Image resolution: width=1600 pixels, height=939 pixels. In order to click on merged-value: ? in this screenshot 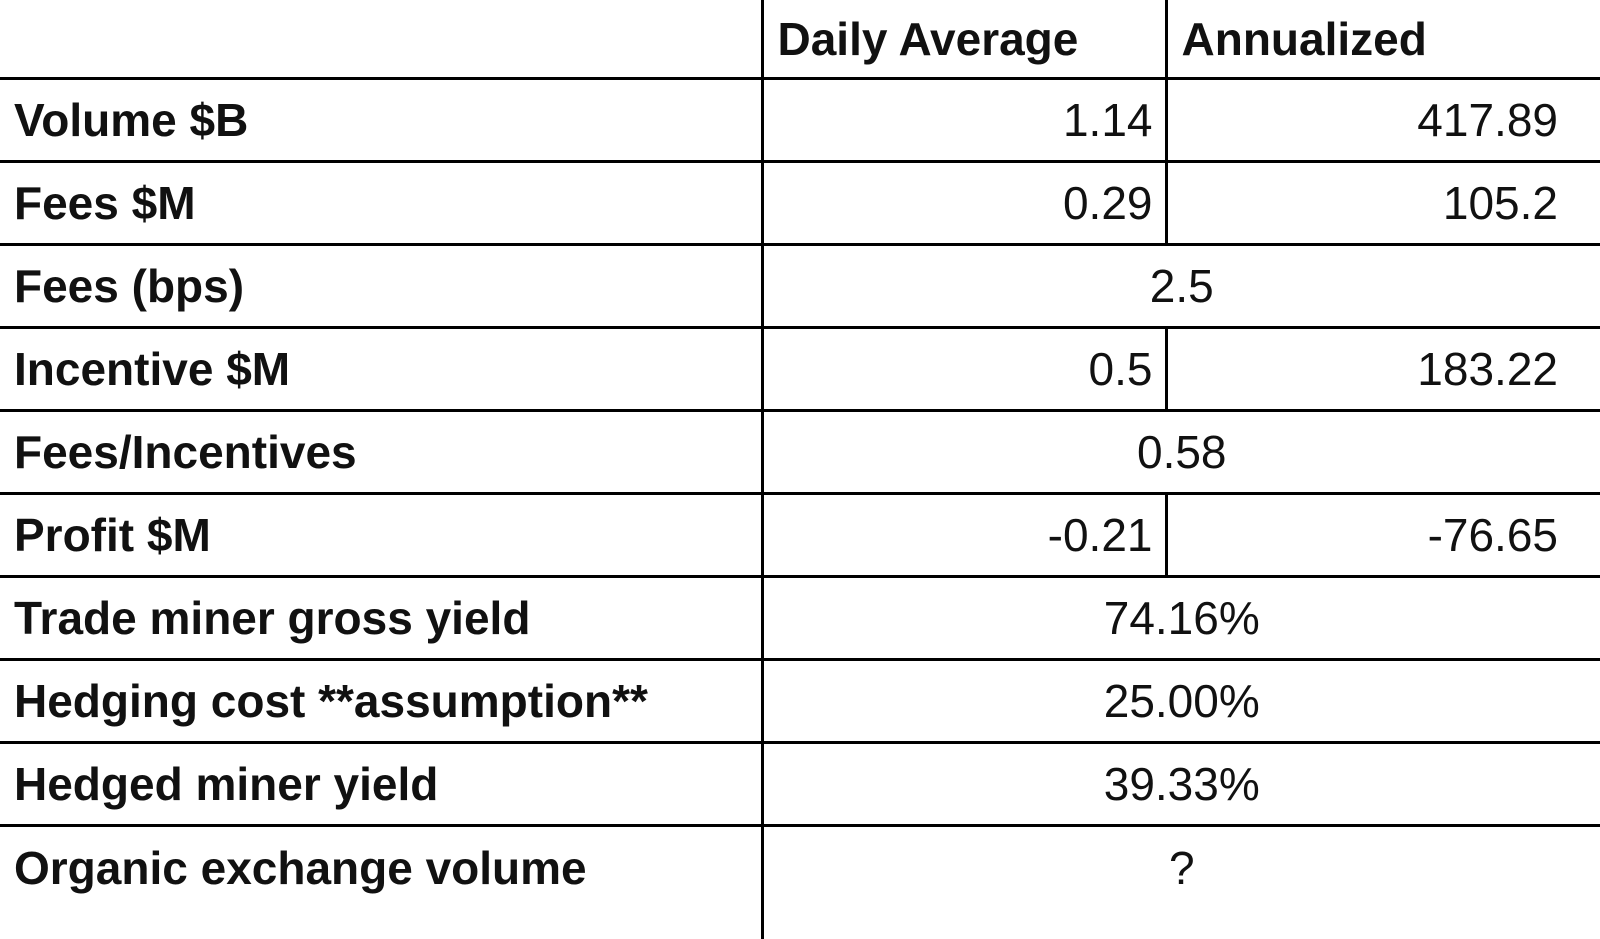, I will do `click(1181, 882)`.